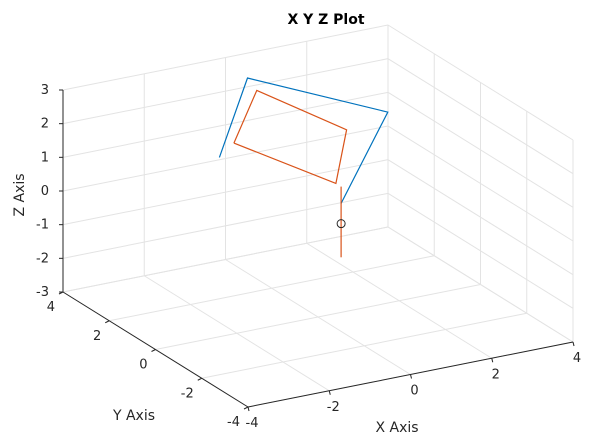 The height and width of the screenshot is (441, 596). What do you see at coordinates (133, 416) in the screenshot?
I see `y-axis-label: Y Axis` at bounding box center [133, 416].